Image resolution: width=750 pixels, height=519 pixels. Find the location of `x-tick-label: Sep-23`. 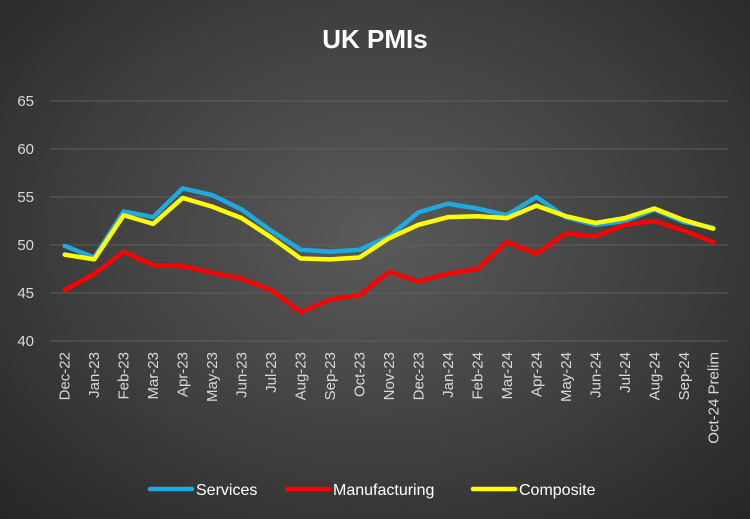

x-tick-label: Sep-23 is located at coordinates (330, 376).